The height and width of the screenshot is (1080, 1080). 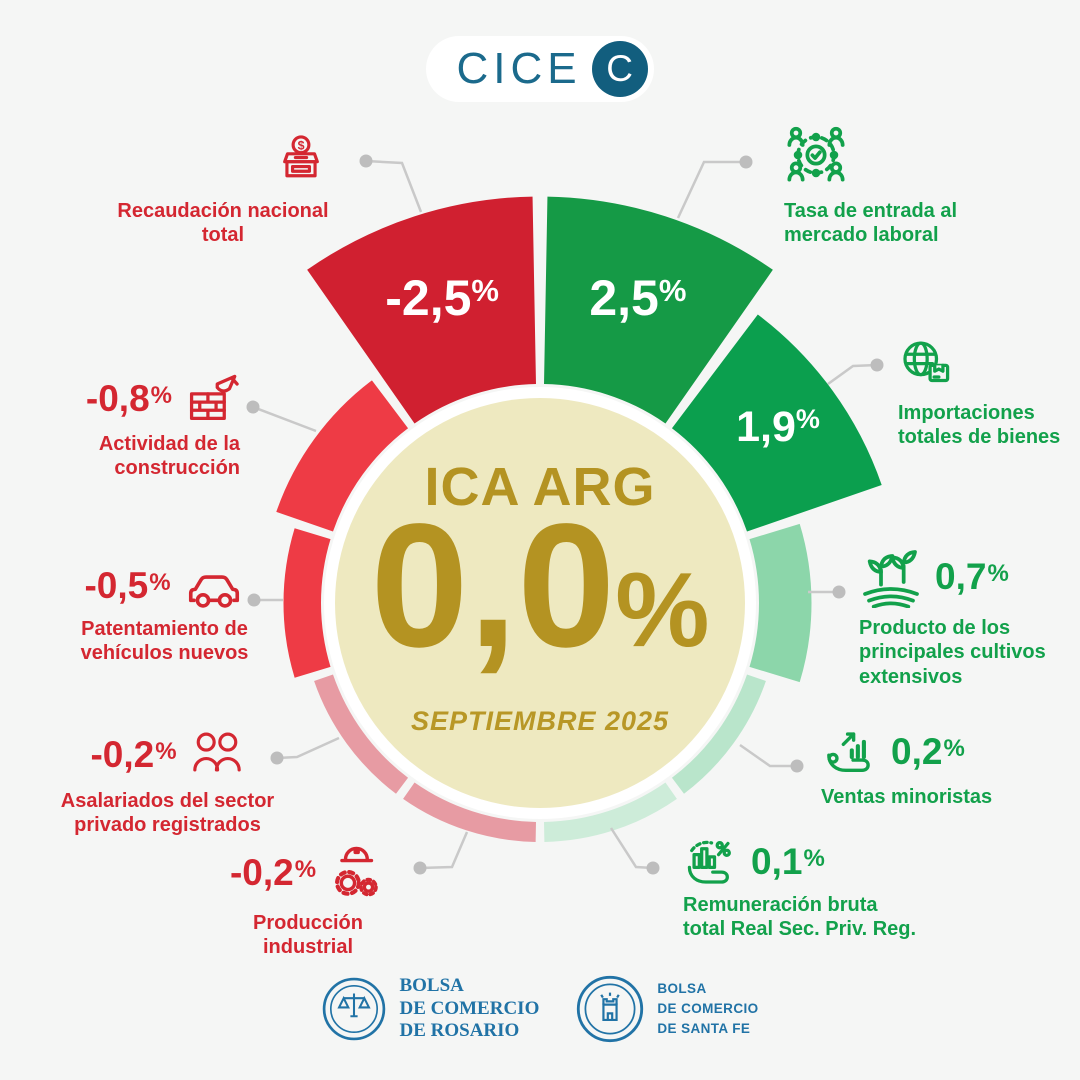 What do you see at coordinates (444, 850) in the screenshot?
I see `connector-produccion-industrial` at bounding box center [444, 850].